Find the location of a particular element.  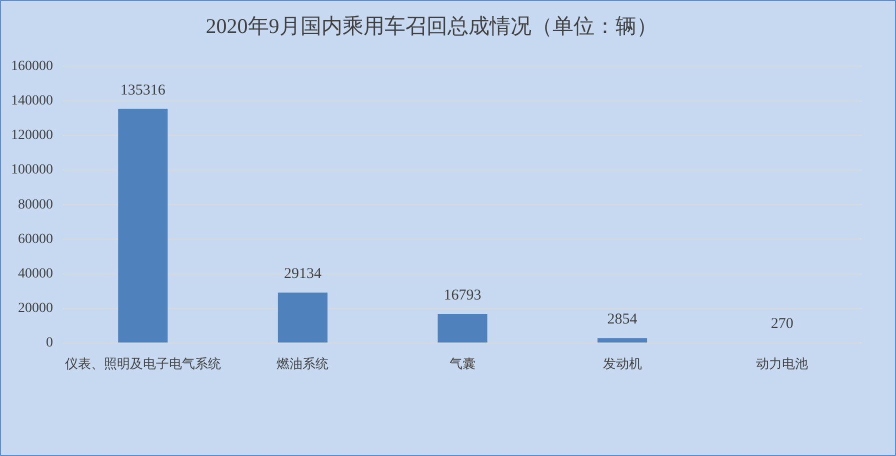

y-tick-label: 20000 is located at coordinates (35, 308).